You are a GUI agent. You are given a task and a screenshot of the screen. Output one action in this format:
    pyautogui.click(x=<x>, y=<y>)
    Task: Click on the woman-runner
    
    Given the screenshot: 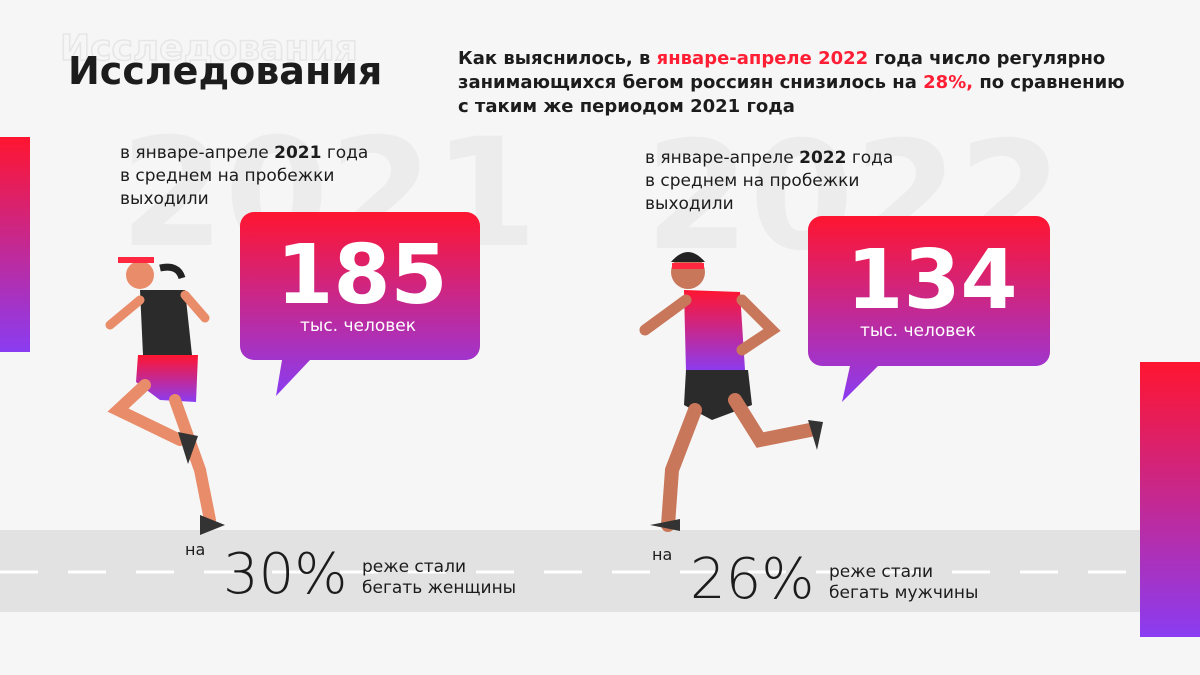 What is the action you would take?
    pyautogui.click(x=165, y=396)
    